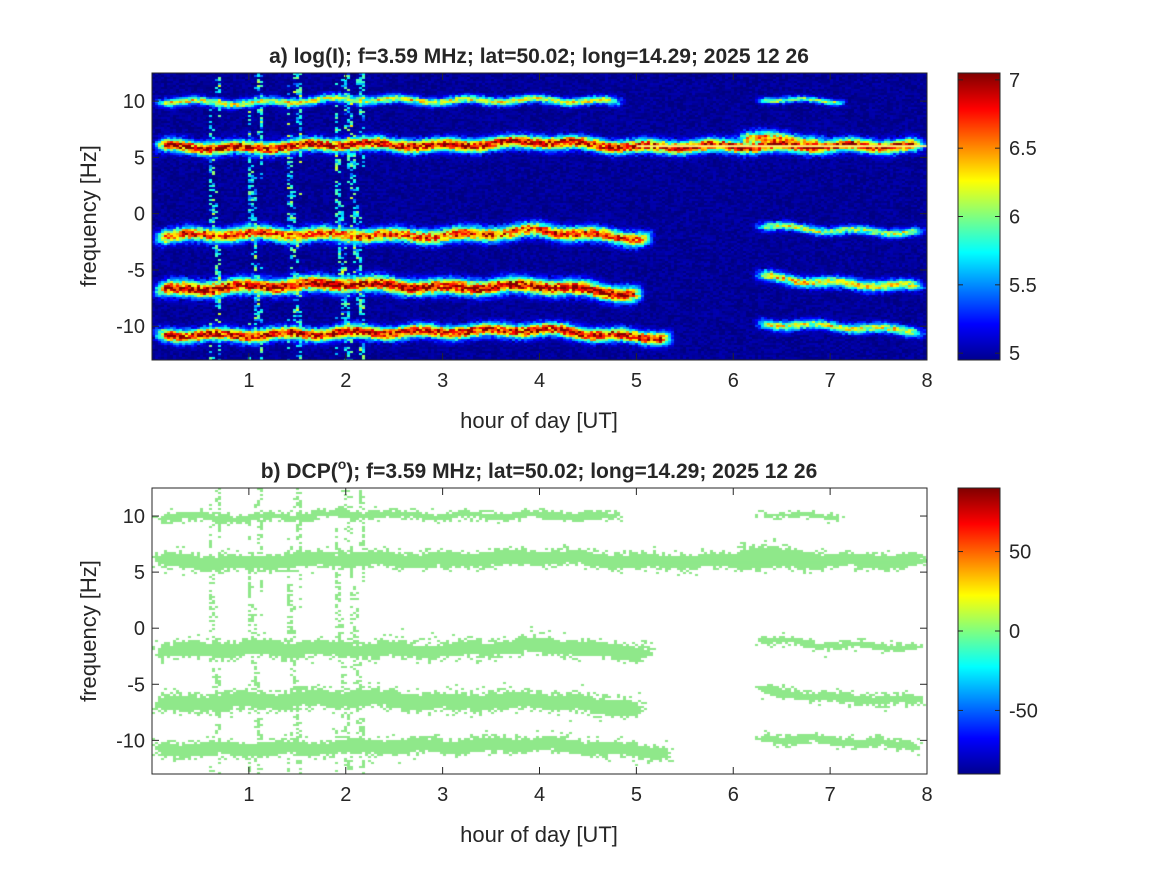  Describe the element at coordinates (130, 327) in the screenshot. I see `panel-a-ytick-label: -10` at that location.